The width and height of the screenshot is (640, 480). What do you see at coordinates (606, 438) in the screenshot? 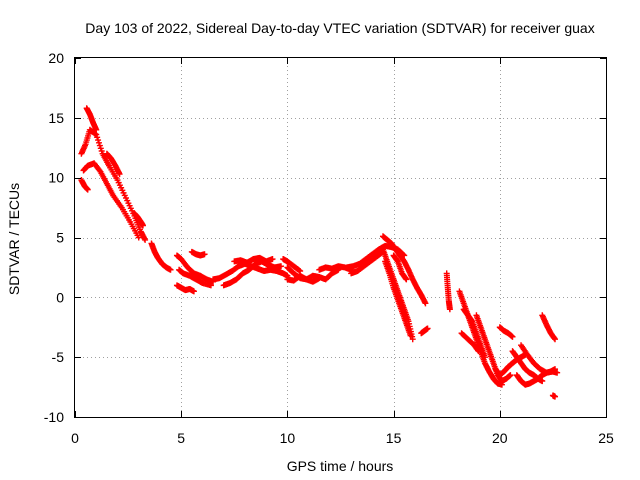
I see `x-tick-label: 25` at bounding box center [606, 438].